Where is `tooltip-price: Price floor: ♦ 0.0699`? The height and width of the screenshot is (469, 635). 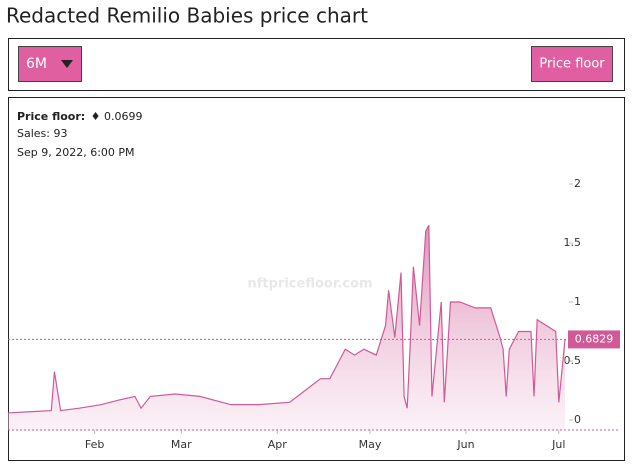 tooltip-price: Price floor: ♦ 0.0699 is located at coordinates (80, 116).